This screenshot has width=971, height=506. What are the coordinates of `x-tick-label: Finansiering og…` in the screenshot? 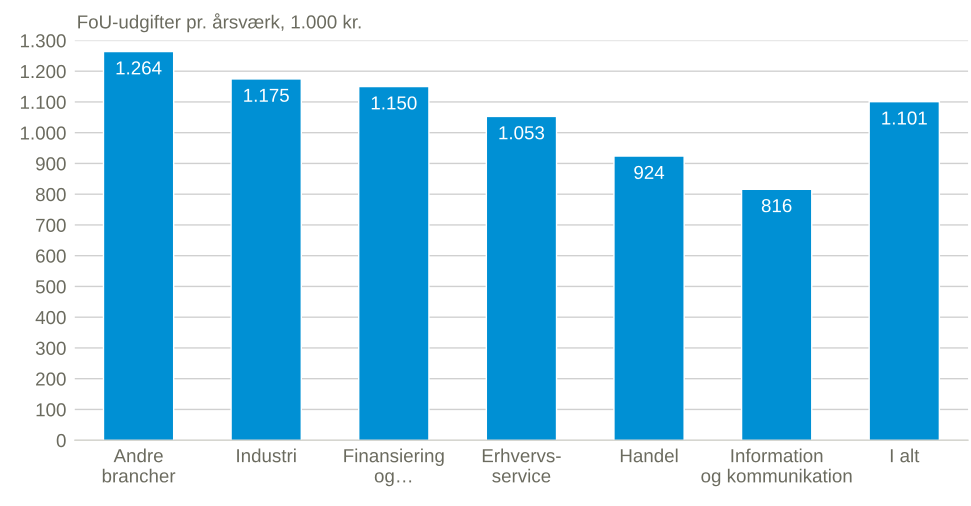 It's located at (394, 467).